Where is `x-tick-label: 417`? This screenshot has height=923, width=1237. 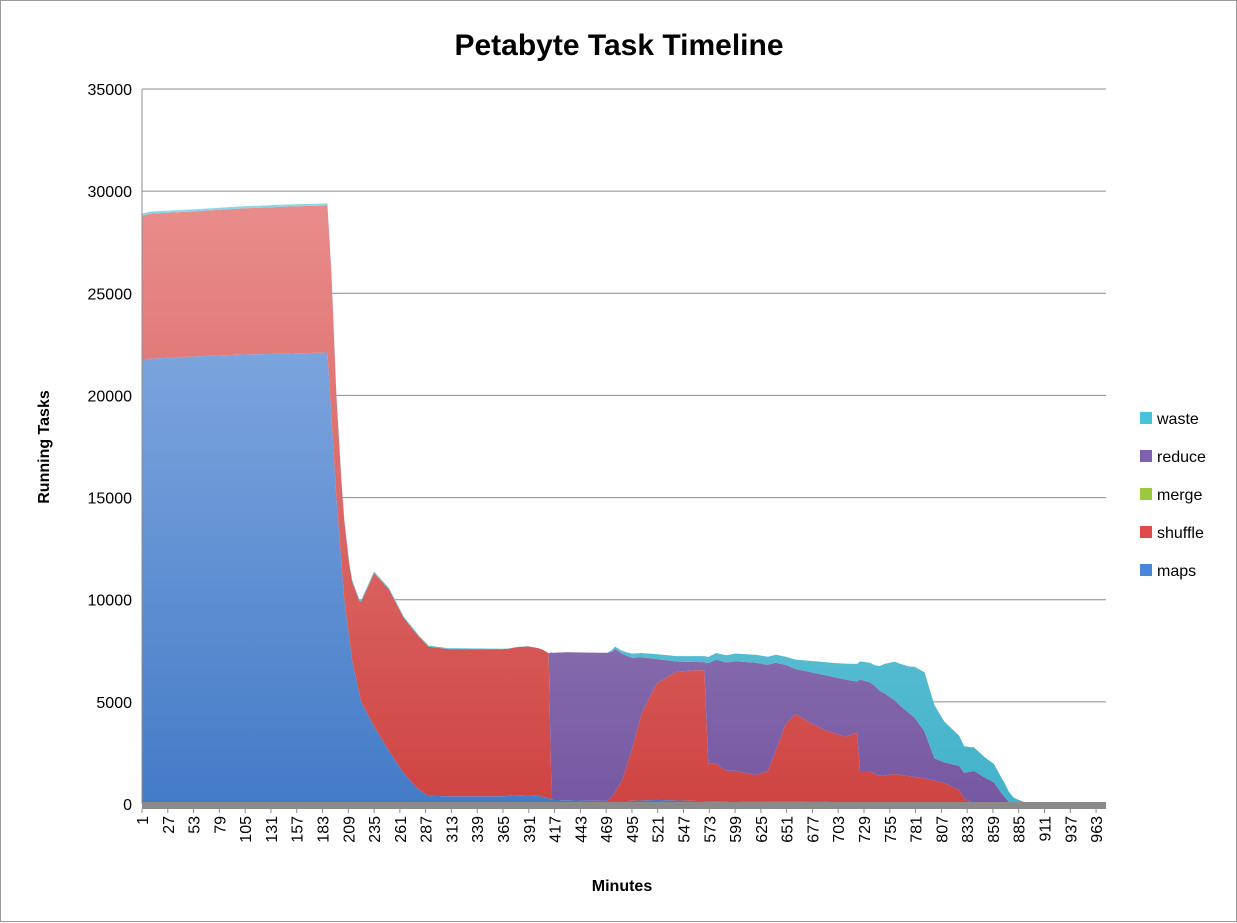
x-tick-label: 417 is located at coordinates (556, 829).